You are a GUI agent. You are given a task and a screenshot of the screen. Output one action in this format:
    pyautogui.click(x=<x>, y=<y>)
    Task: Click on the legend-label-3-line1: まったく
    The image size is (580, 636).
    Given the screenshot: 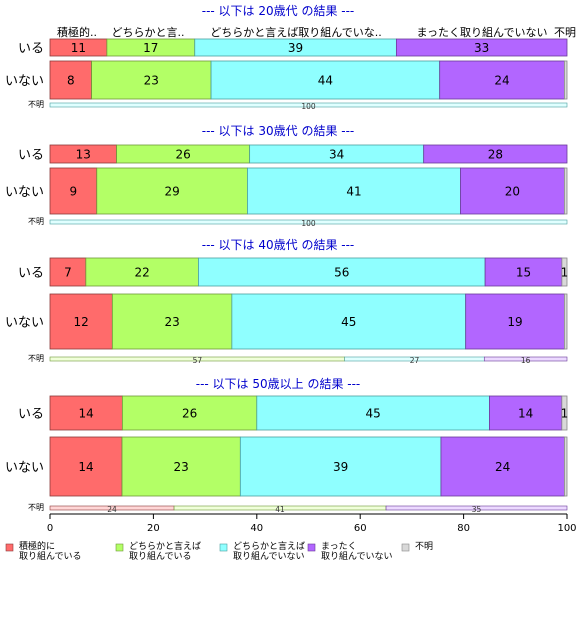 What is the action you would take?
    pyautogui.click(x=339, y=546)
    